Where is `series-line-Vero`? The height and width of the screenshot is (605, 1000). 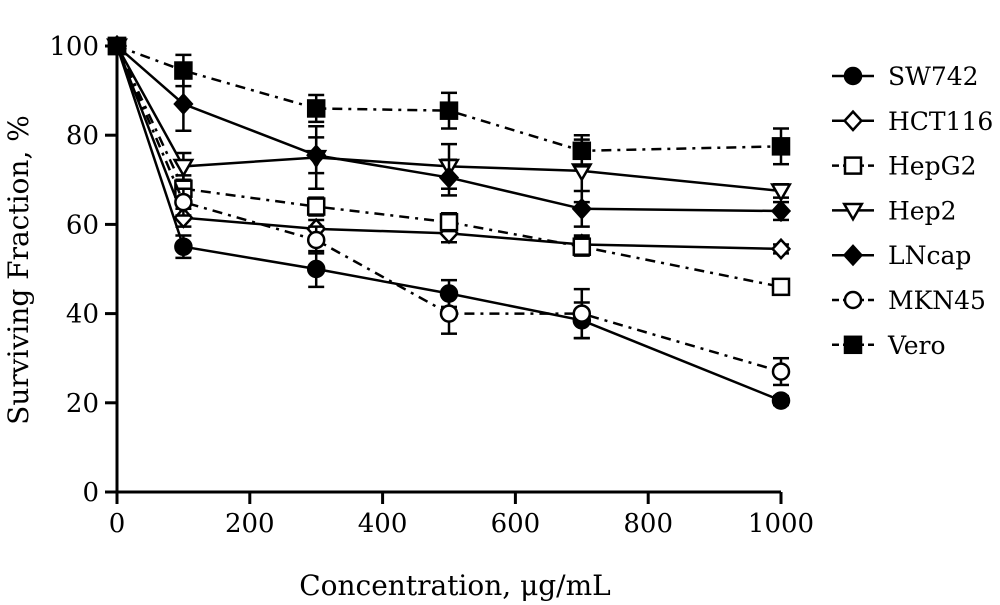 series-line-Vero is located at coordinates (449, 98).